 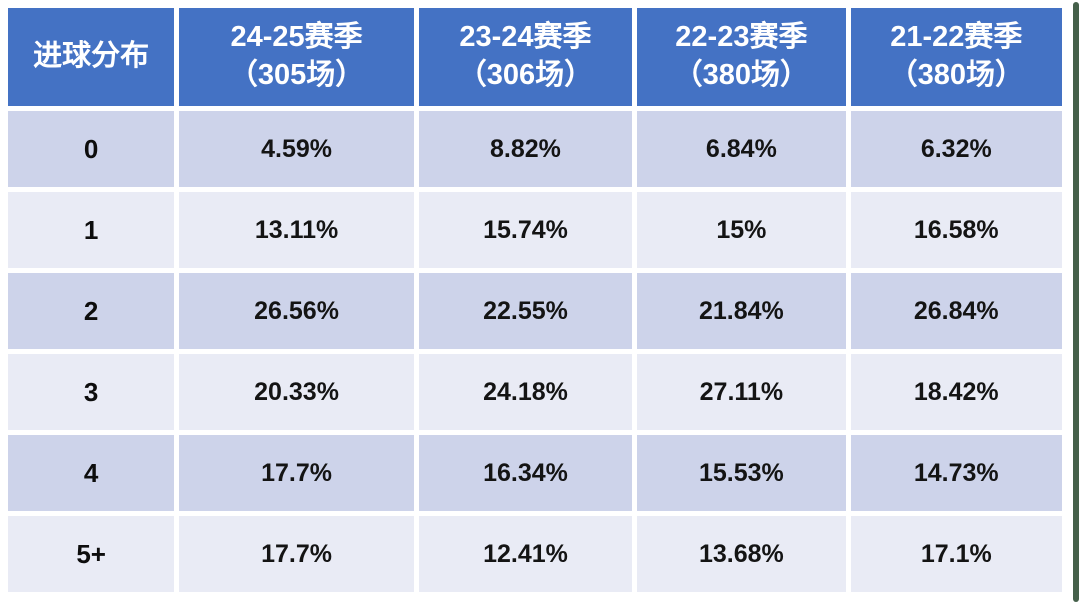 I want to click on table-row-goals-4: 4 17.7% 16.34% 15.53% 14.73%, so click(x=535, y=473).